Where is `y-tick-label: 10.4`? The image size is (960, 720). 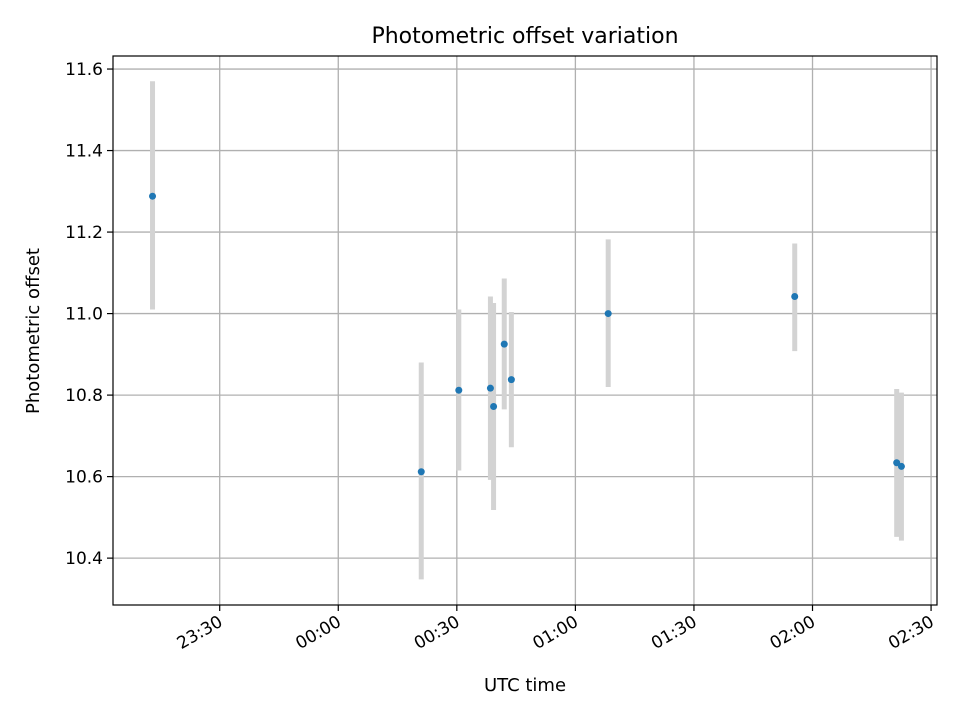
y-tick-label: 10.4 is located at coordinates (84, 559).